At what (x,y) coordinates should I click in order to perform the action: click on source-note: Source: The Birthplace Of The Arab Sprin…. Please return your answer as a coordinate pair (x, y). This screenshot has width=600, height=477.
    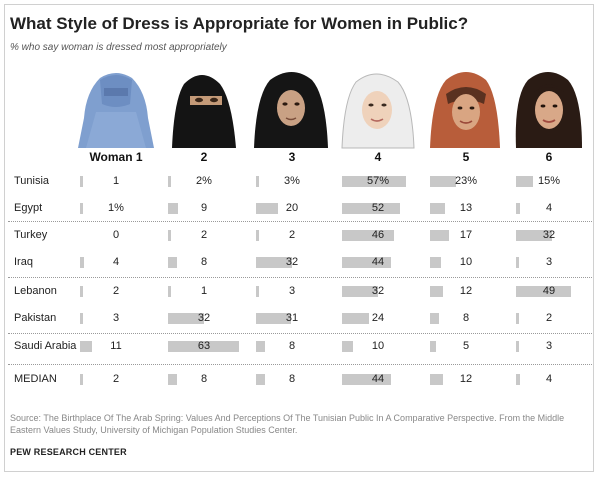
    Looking at the image, I should click on (287, 424).